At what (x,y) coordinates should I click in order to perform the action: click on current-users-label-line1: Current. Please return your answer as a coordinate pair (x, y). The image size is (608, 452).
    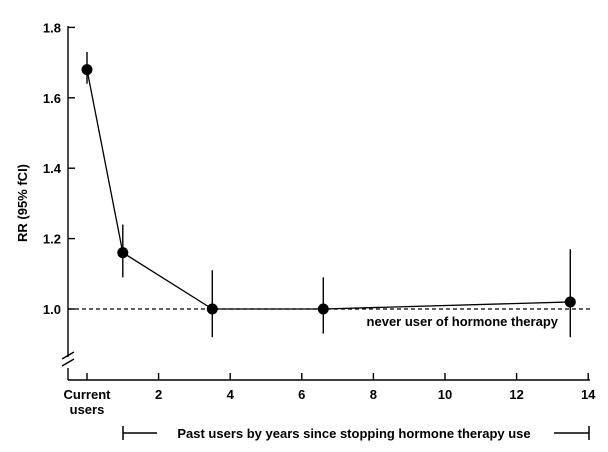
    Looking at the image, I should click on (88, 394).